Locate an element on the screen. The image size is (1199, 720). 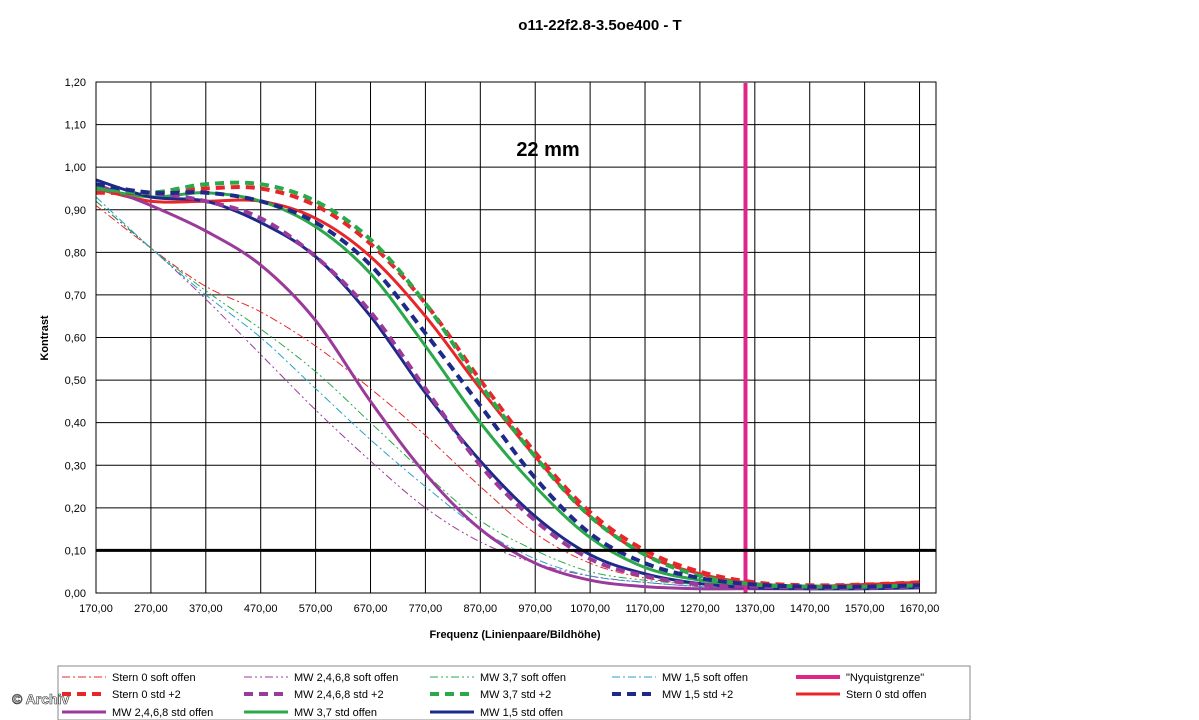
watermark: © Archiv is located at coordinates (40, 699).